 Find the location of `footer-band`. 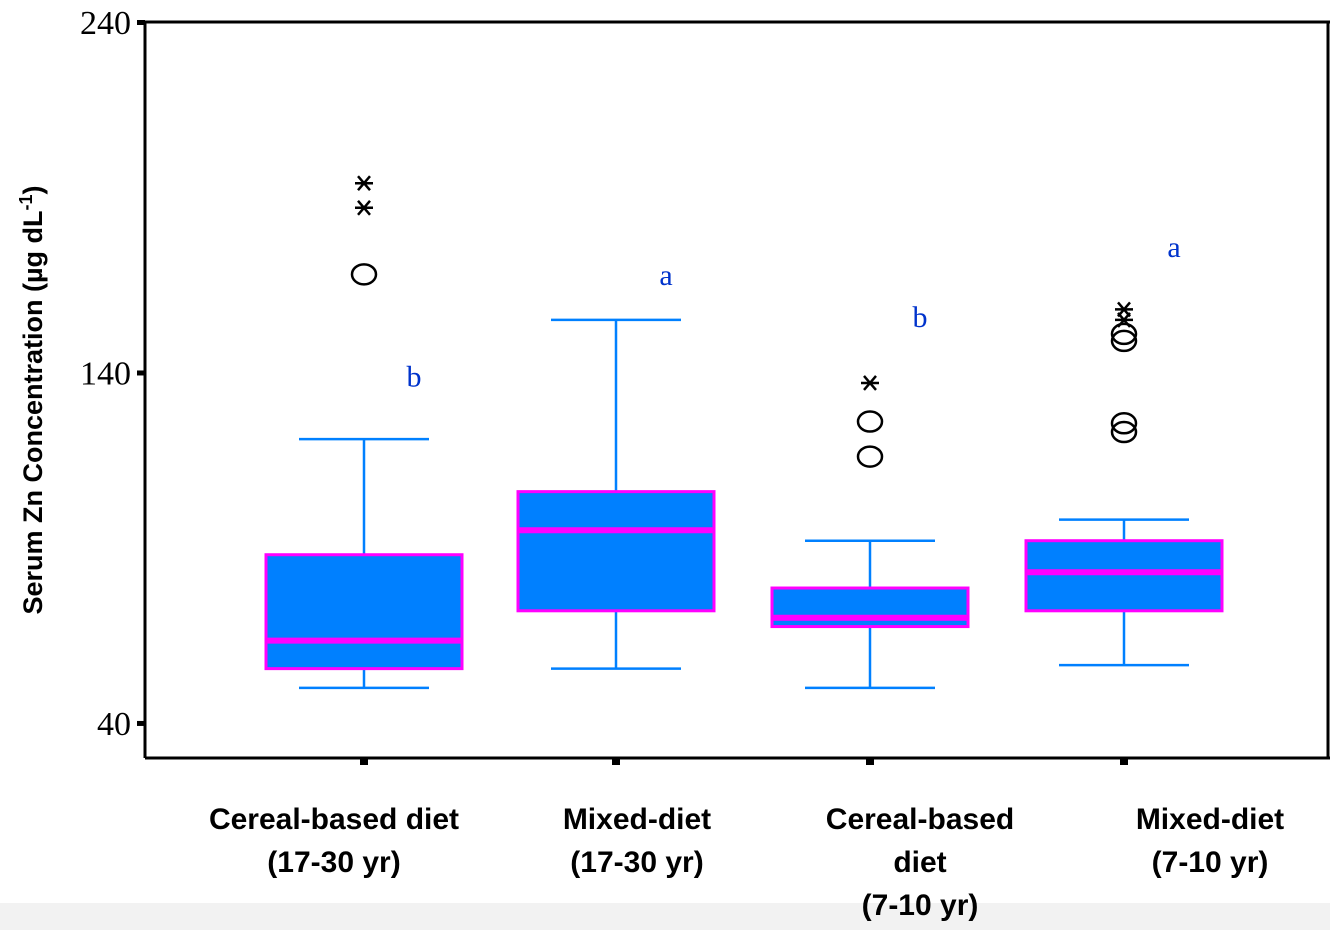

footer-band is located at coordinates (665, 916).